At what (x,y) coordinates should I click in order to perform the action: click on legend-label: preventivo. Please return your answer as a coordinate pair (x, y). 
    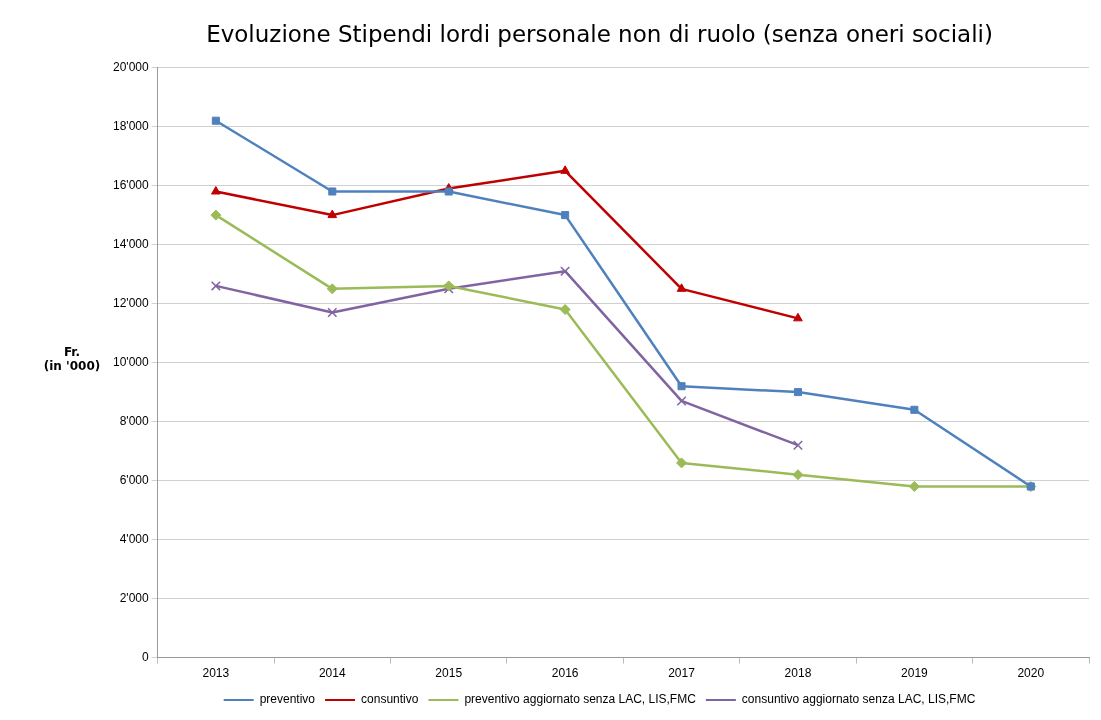
    Looking at the image, I should click on (287, 699).